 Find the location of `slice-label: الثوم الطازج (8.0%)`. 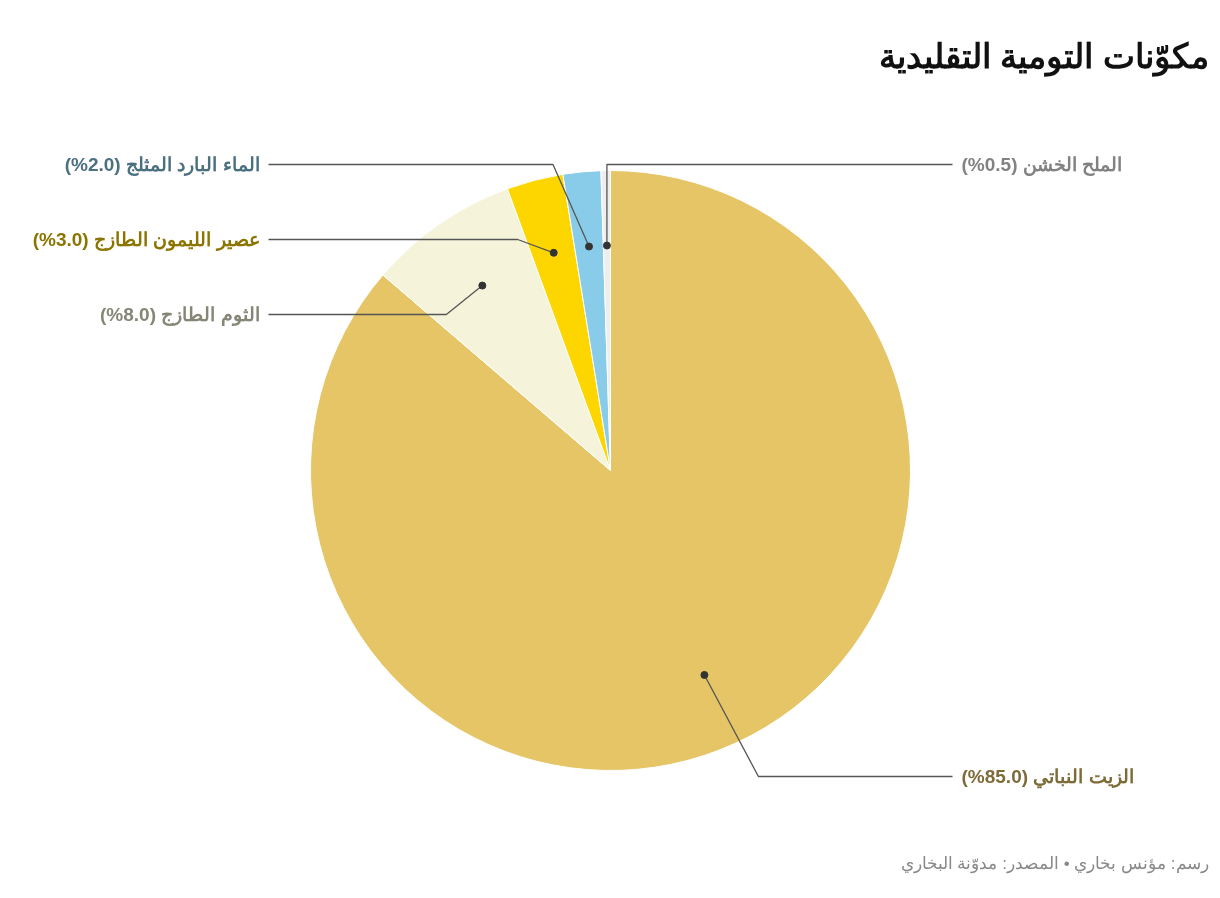

slice-label: الثوم الطازج (8.0%) is located at coordinates (179, 315).